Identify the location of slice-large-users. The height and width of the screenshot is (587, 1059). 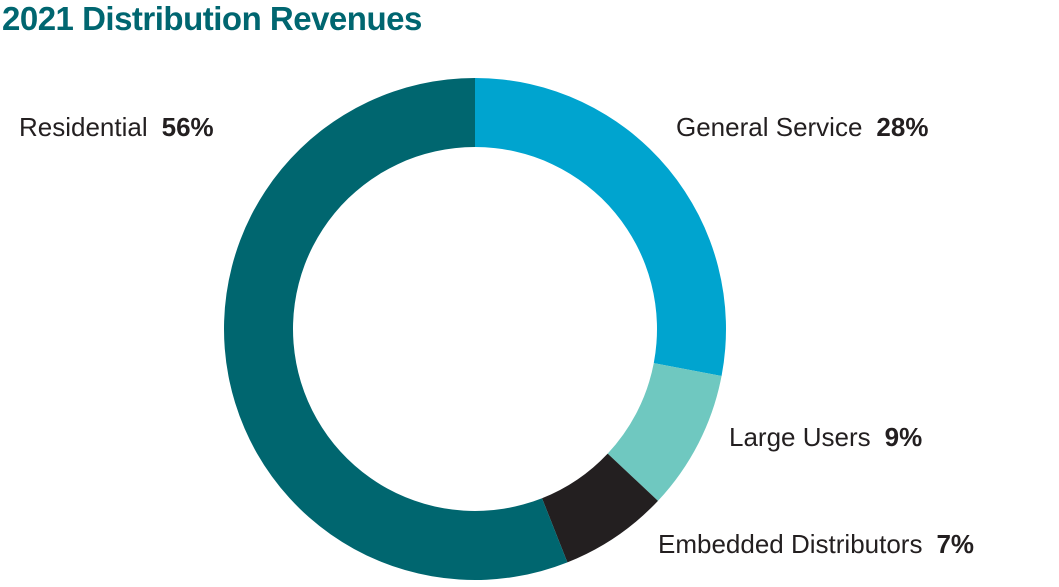
(664, 432).